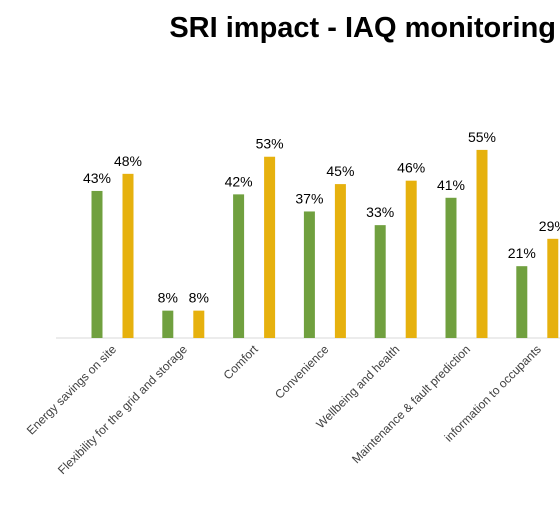 The height and width of the screenshot is (506, 560). Describe the element at coordinates (522, 253) in the screenshot. I see `data-label-information-to-occupants-series-1: 21%` at that location.